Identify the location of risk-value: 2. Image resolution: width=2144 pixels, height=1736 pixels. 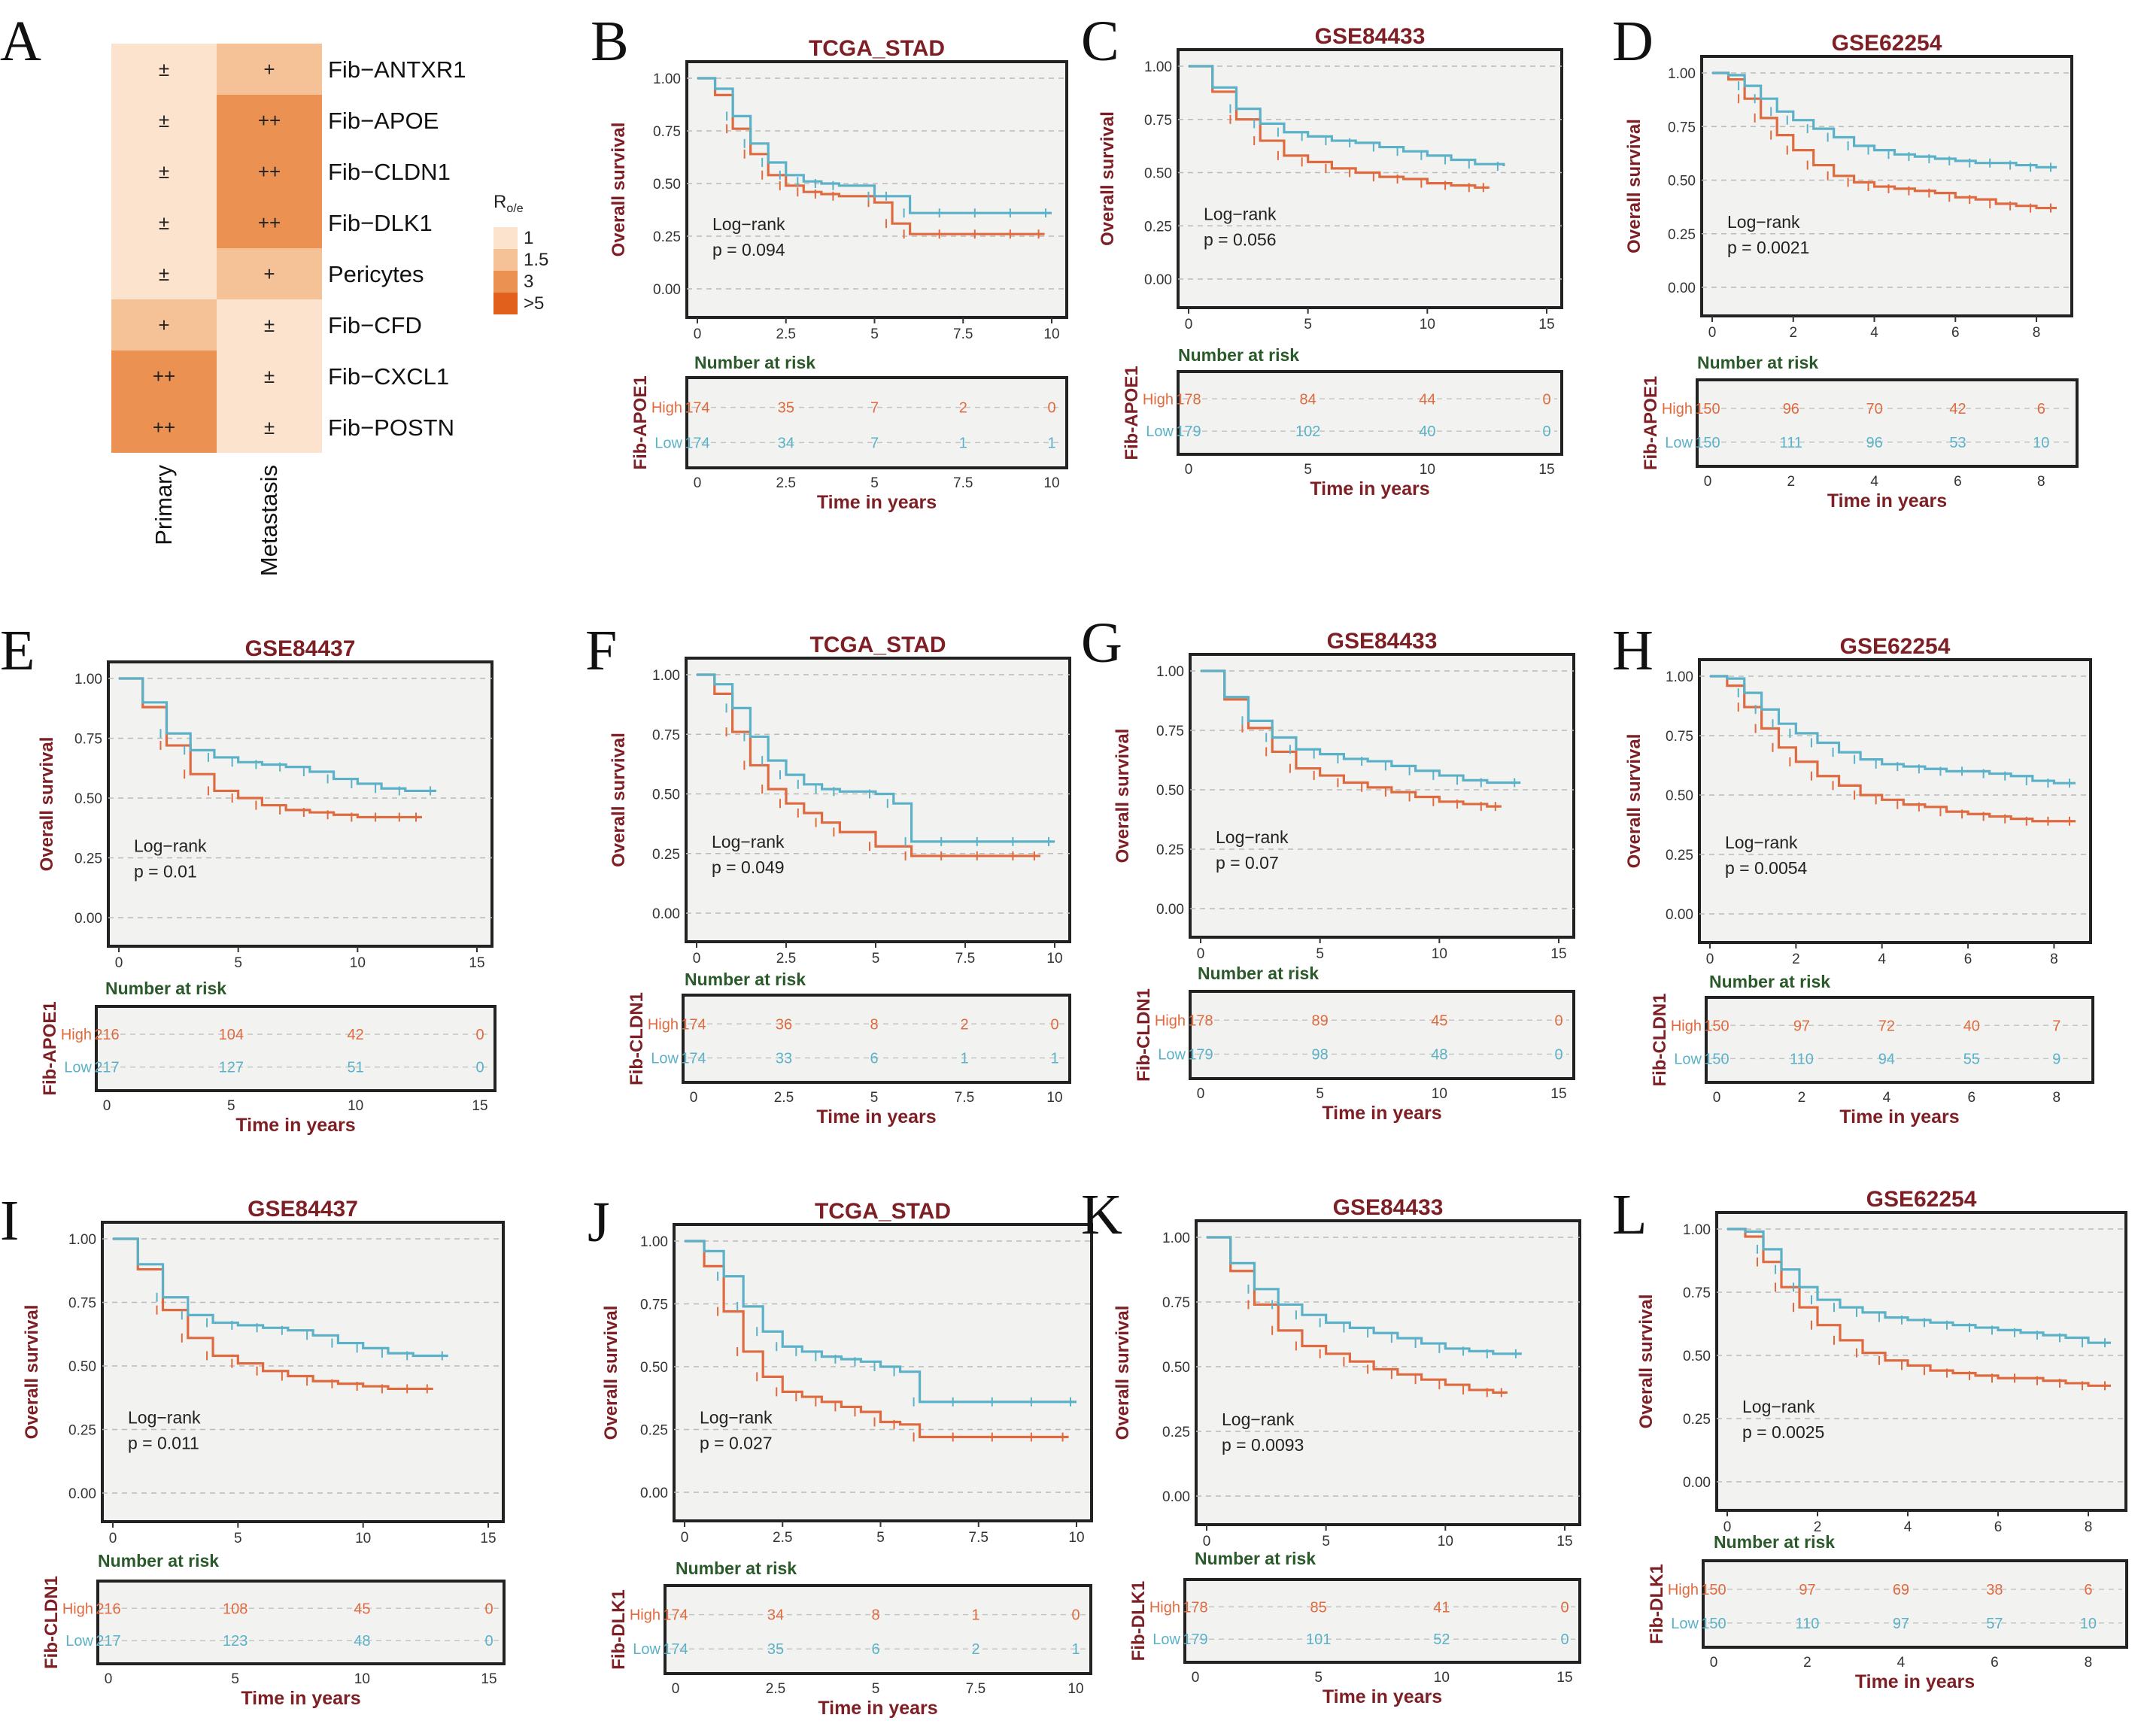
(963, 408).